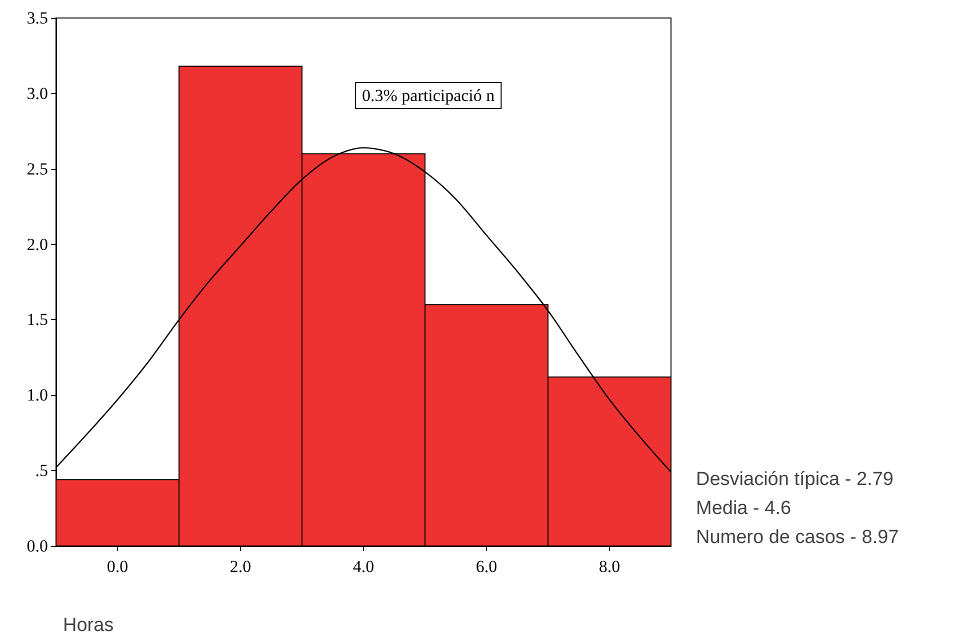  What do you see at coordinates (37, 320) in the screenshot?
I see `y-tick-label: 1.5` at bounding box center [37, 320].